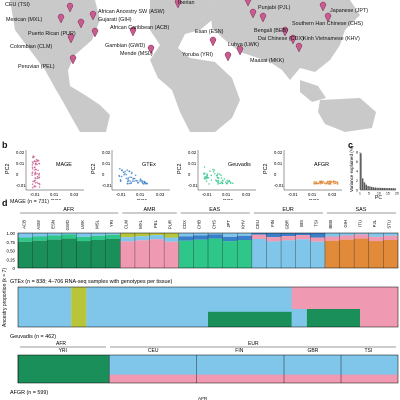 Image resolution: width=400 pixels, height=400 pixels. Describe the element at coordinates (35, 194) in the screenshot. I see `pca-xtick: -0.01` at that location.